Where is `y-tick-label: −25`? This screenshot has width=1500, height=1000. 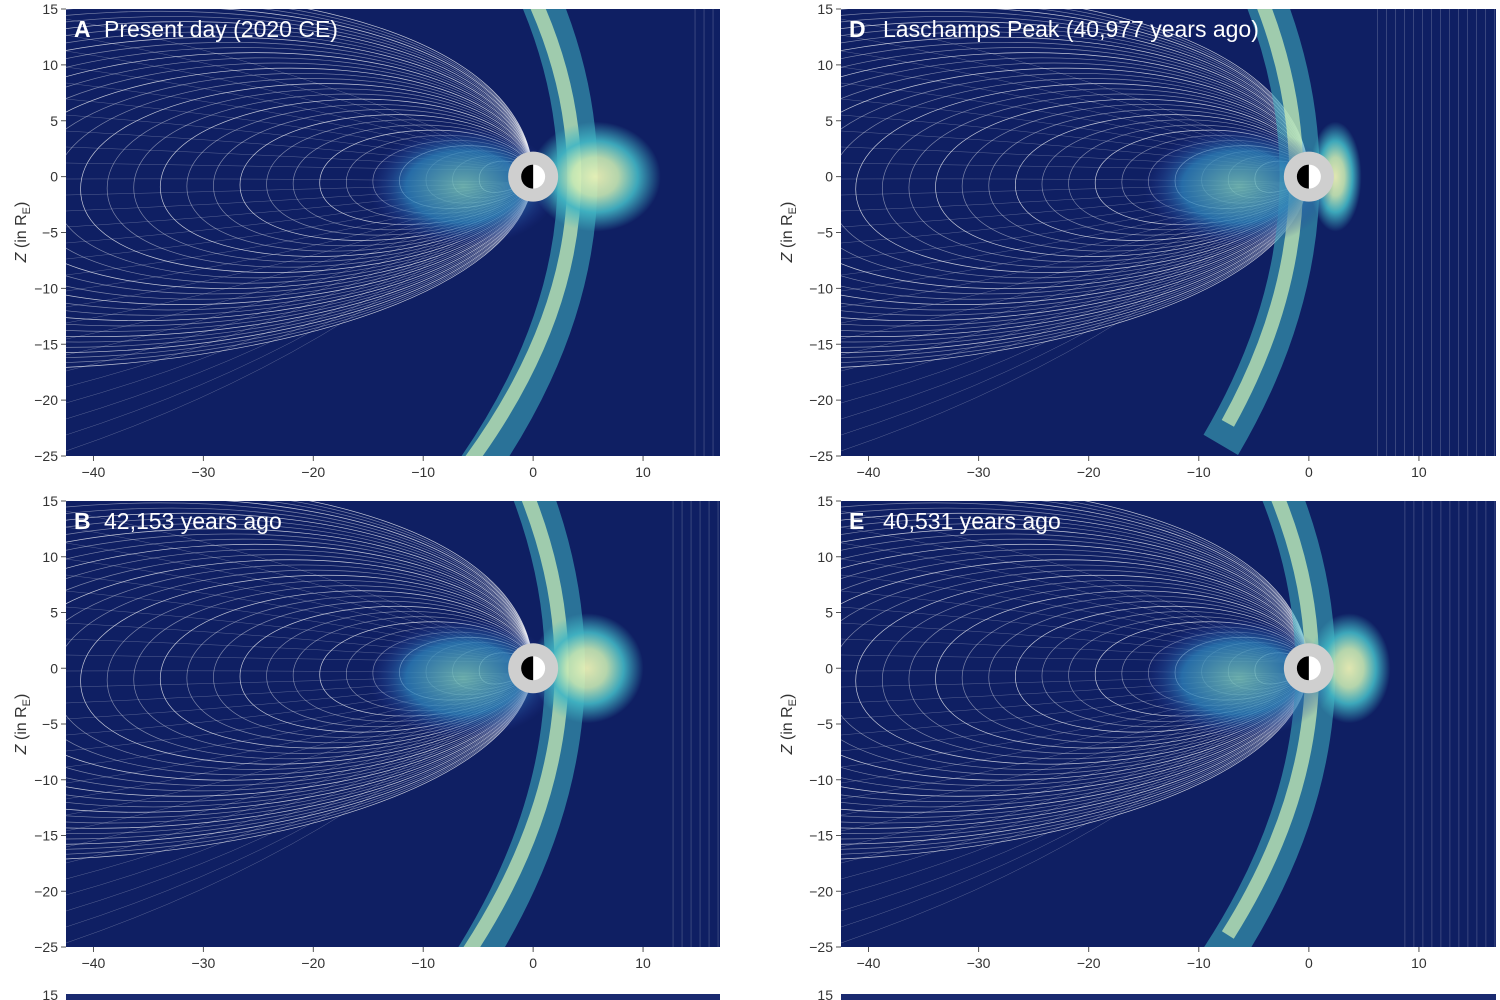
y-tick-label: −25 is located at coordinates (821, 947).